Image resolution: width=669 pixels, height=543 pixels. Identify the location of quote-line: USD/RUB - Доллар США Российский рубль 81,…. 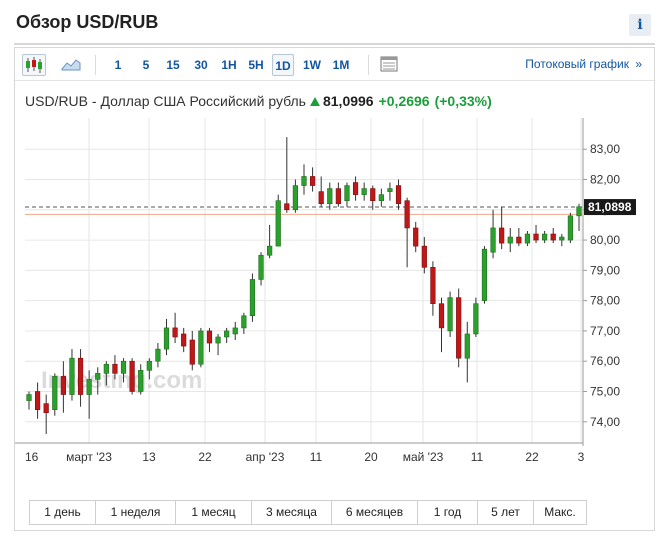
(258, 101).